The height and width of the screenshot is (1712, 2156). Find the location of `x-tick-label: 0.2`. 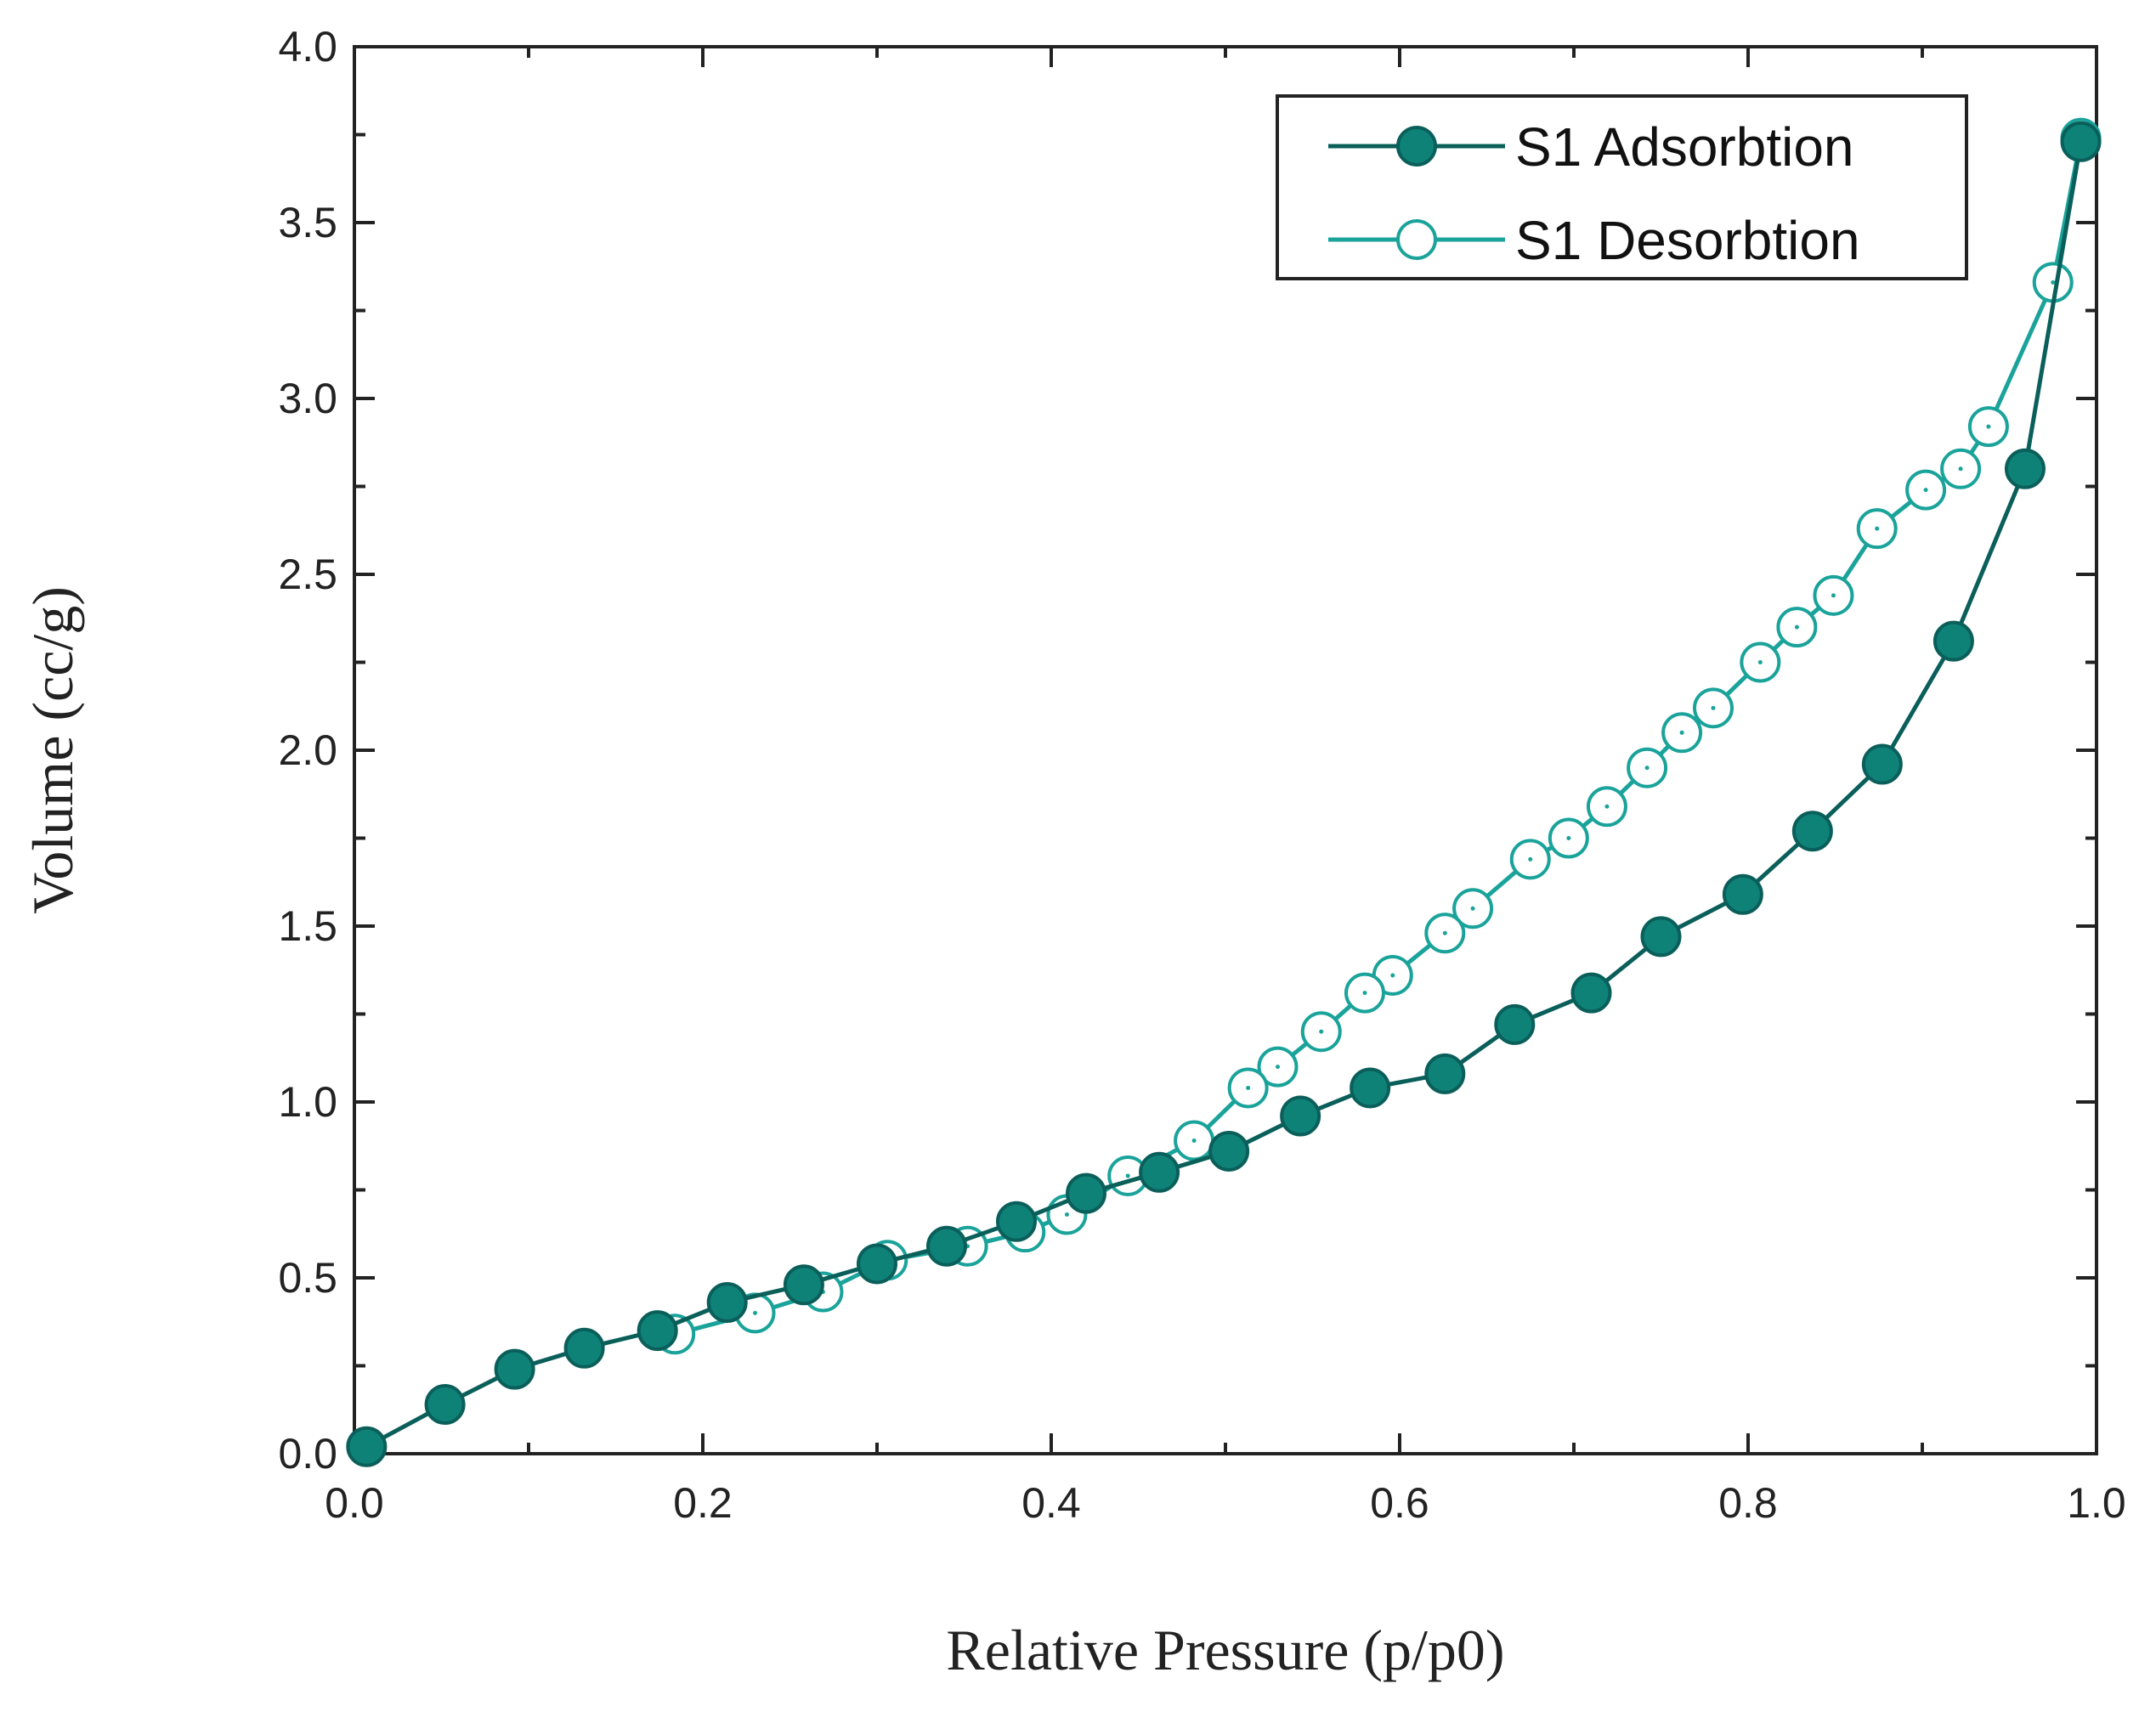

x-tick-label: 0.2 is located at coordinates (703, 1503).